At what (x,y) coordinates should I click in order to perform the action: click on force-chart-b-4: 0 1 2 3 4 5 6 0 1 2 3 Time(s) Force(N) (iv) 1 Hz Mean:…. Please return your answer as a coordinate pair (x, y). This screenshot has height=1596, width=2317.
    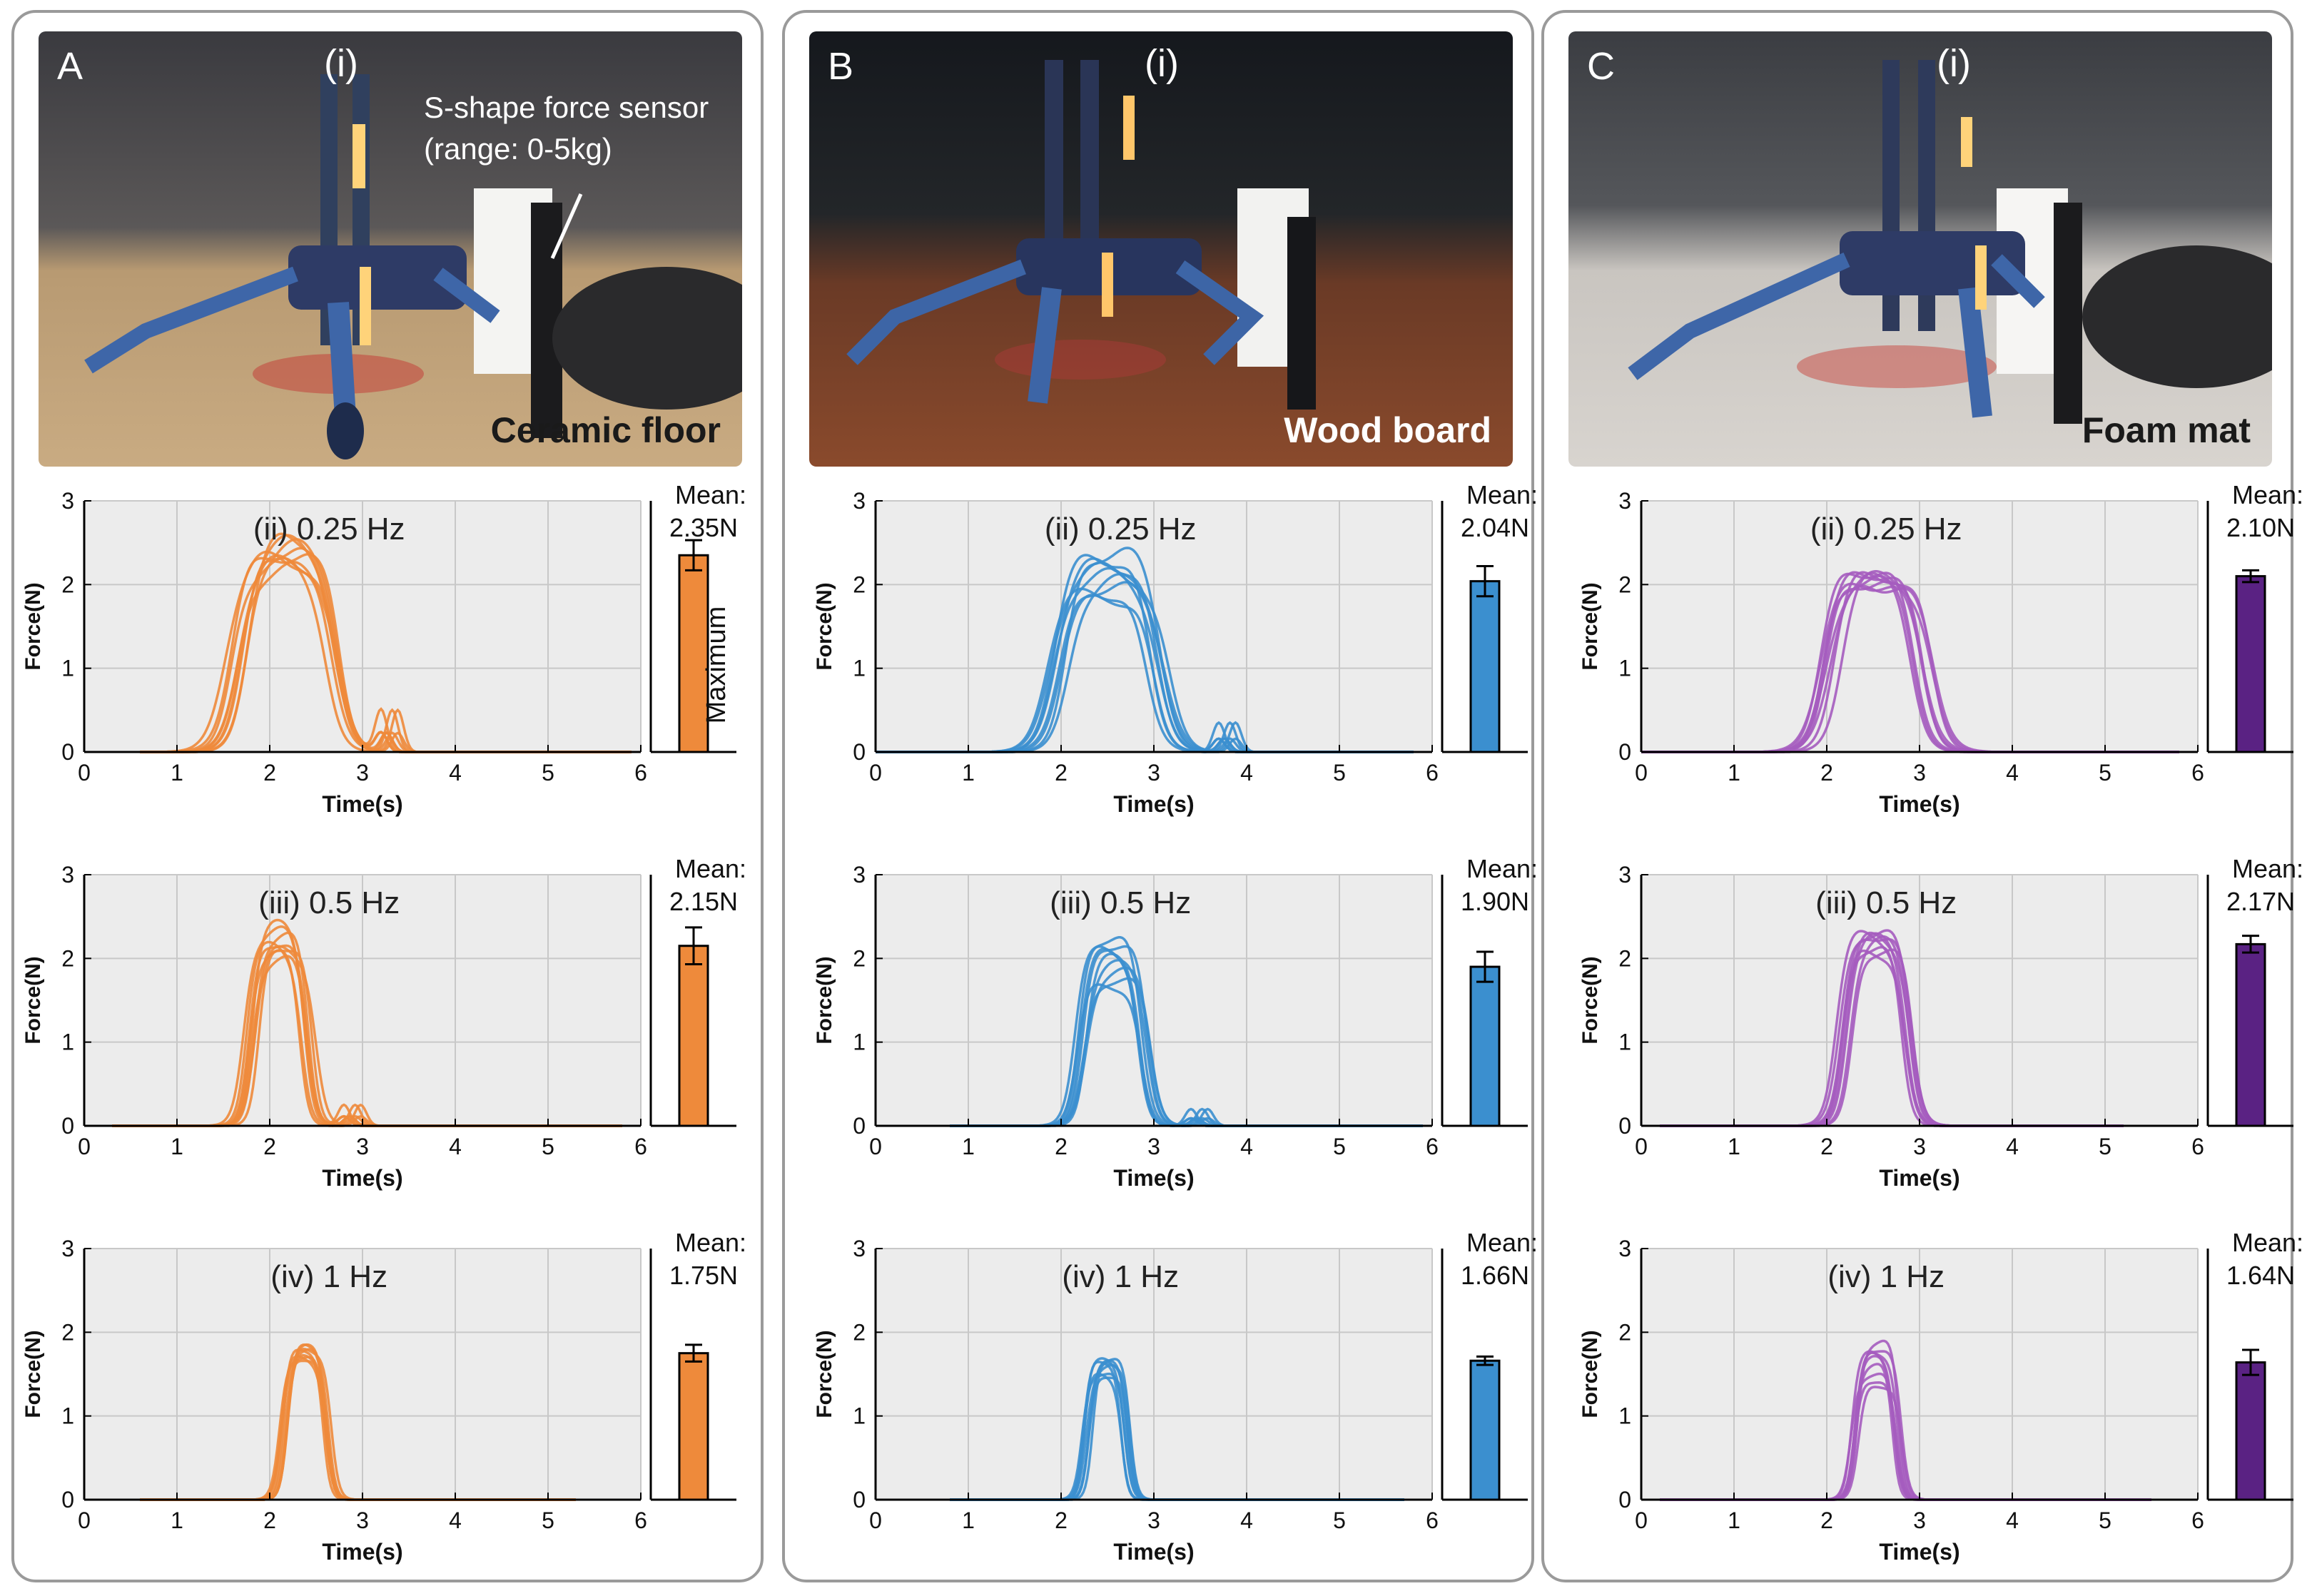
    Looking at the image, I should click on (1175, 1396).